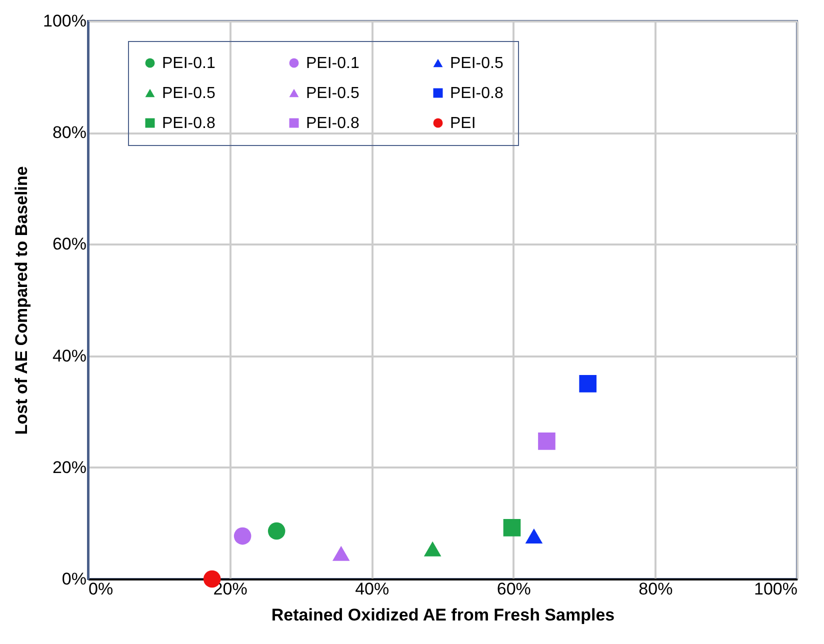 The height and width of the screenshot is (644, 824). What do you see at coordinates (101, 589) in the screenshot?
I see `x-tick-label: 0%` at bounding box center [101, 589].